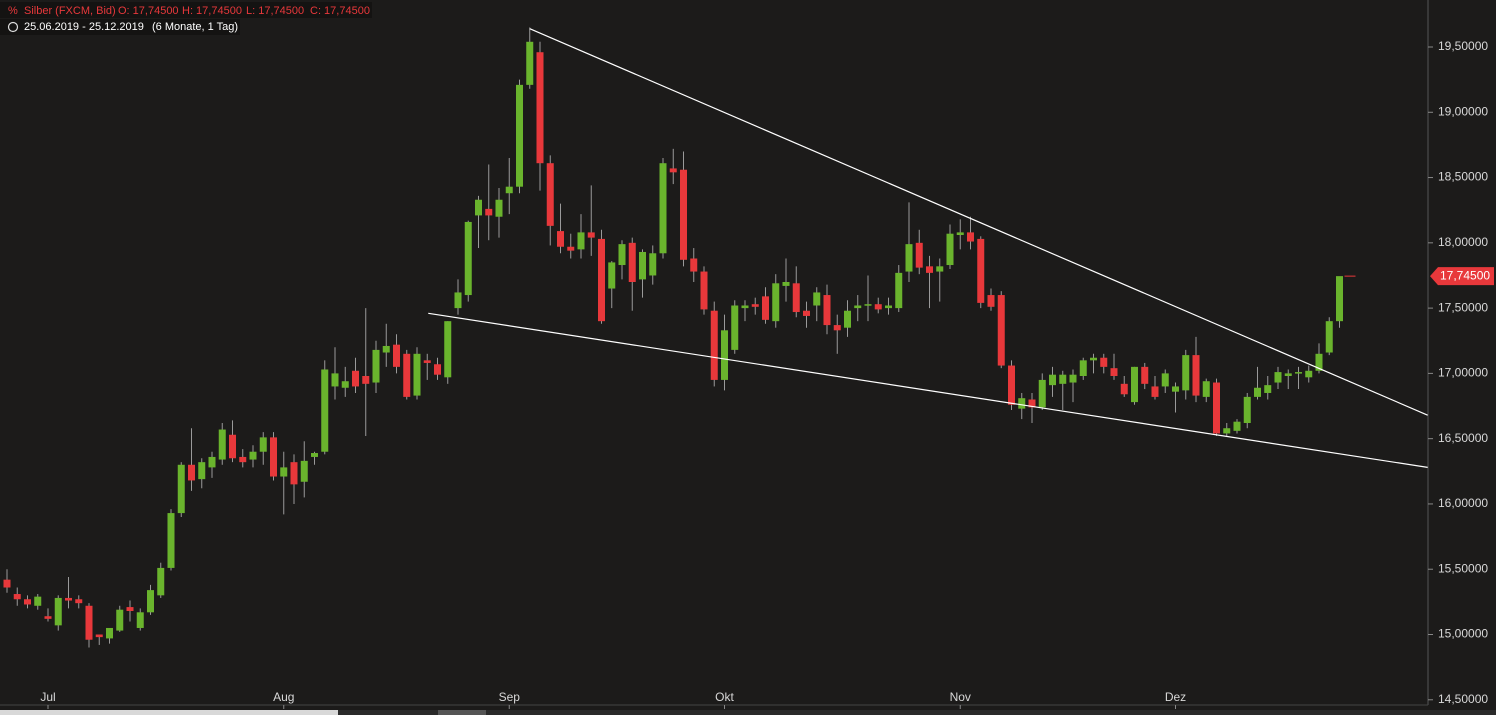 Image resolution: width=1496 pixels, height=715 pixels. Describe the element at coordinates (1463, 373) in the screenshot. I see `y-tick-label: 17,00000` at that location.